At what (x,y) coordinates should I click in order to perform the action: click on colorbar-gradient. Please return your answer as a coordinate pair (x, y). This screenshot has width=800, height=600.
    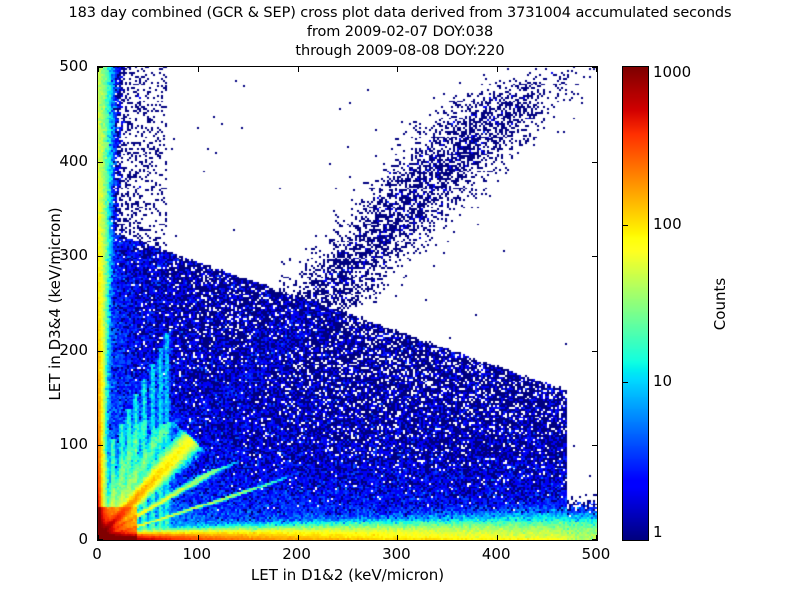
    Looking at the image, I should click on (635, 303).